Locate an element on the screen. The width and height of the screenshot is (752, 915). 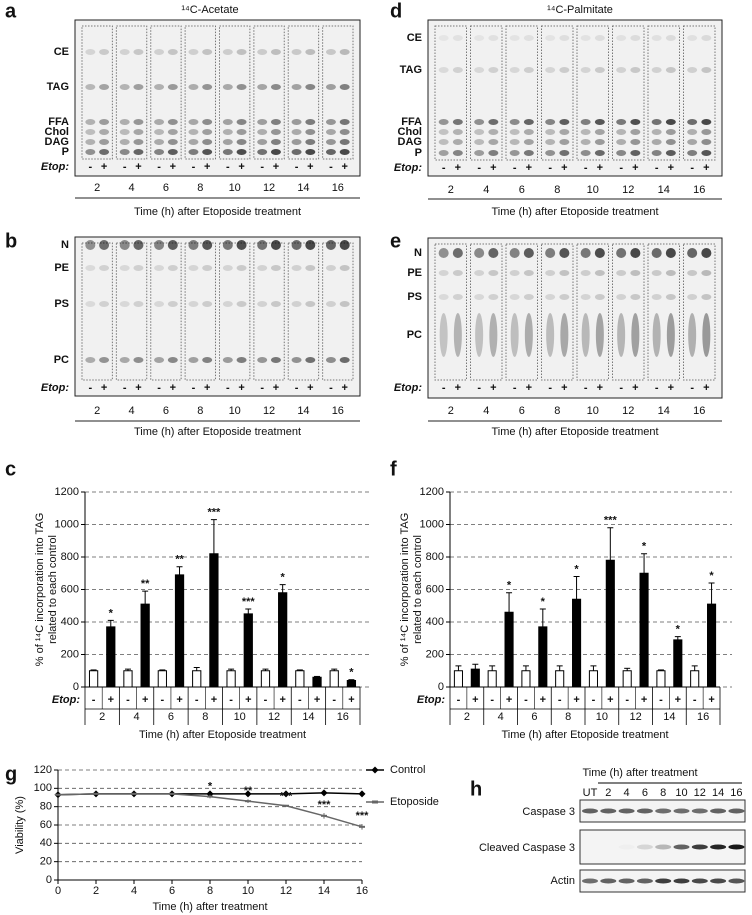
significance: *** is located at coordinates (611, 521).